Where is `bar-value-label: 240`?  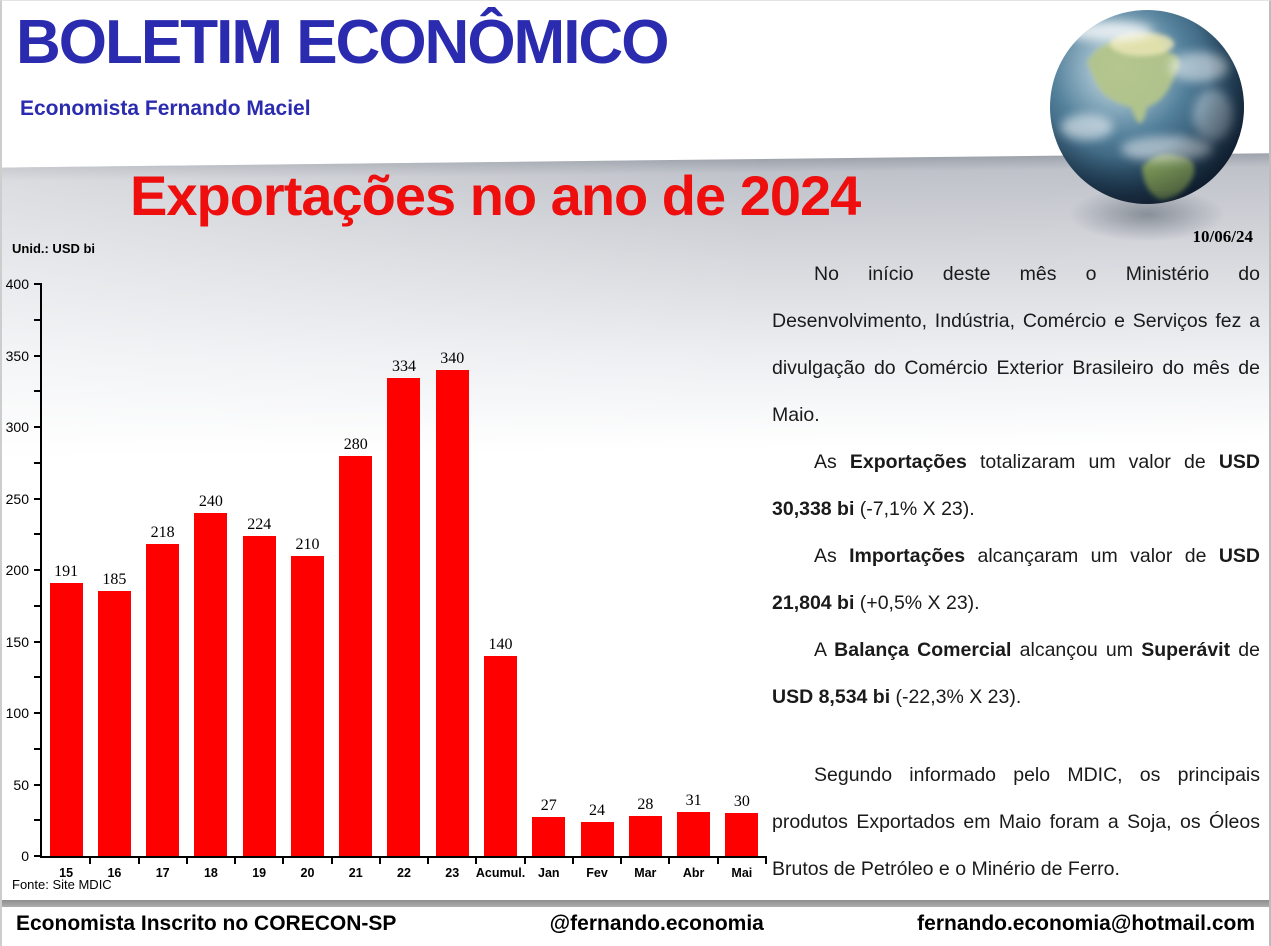
bar-value-label: 240 is located at coordinates (210, 501).